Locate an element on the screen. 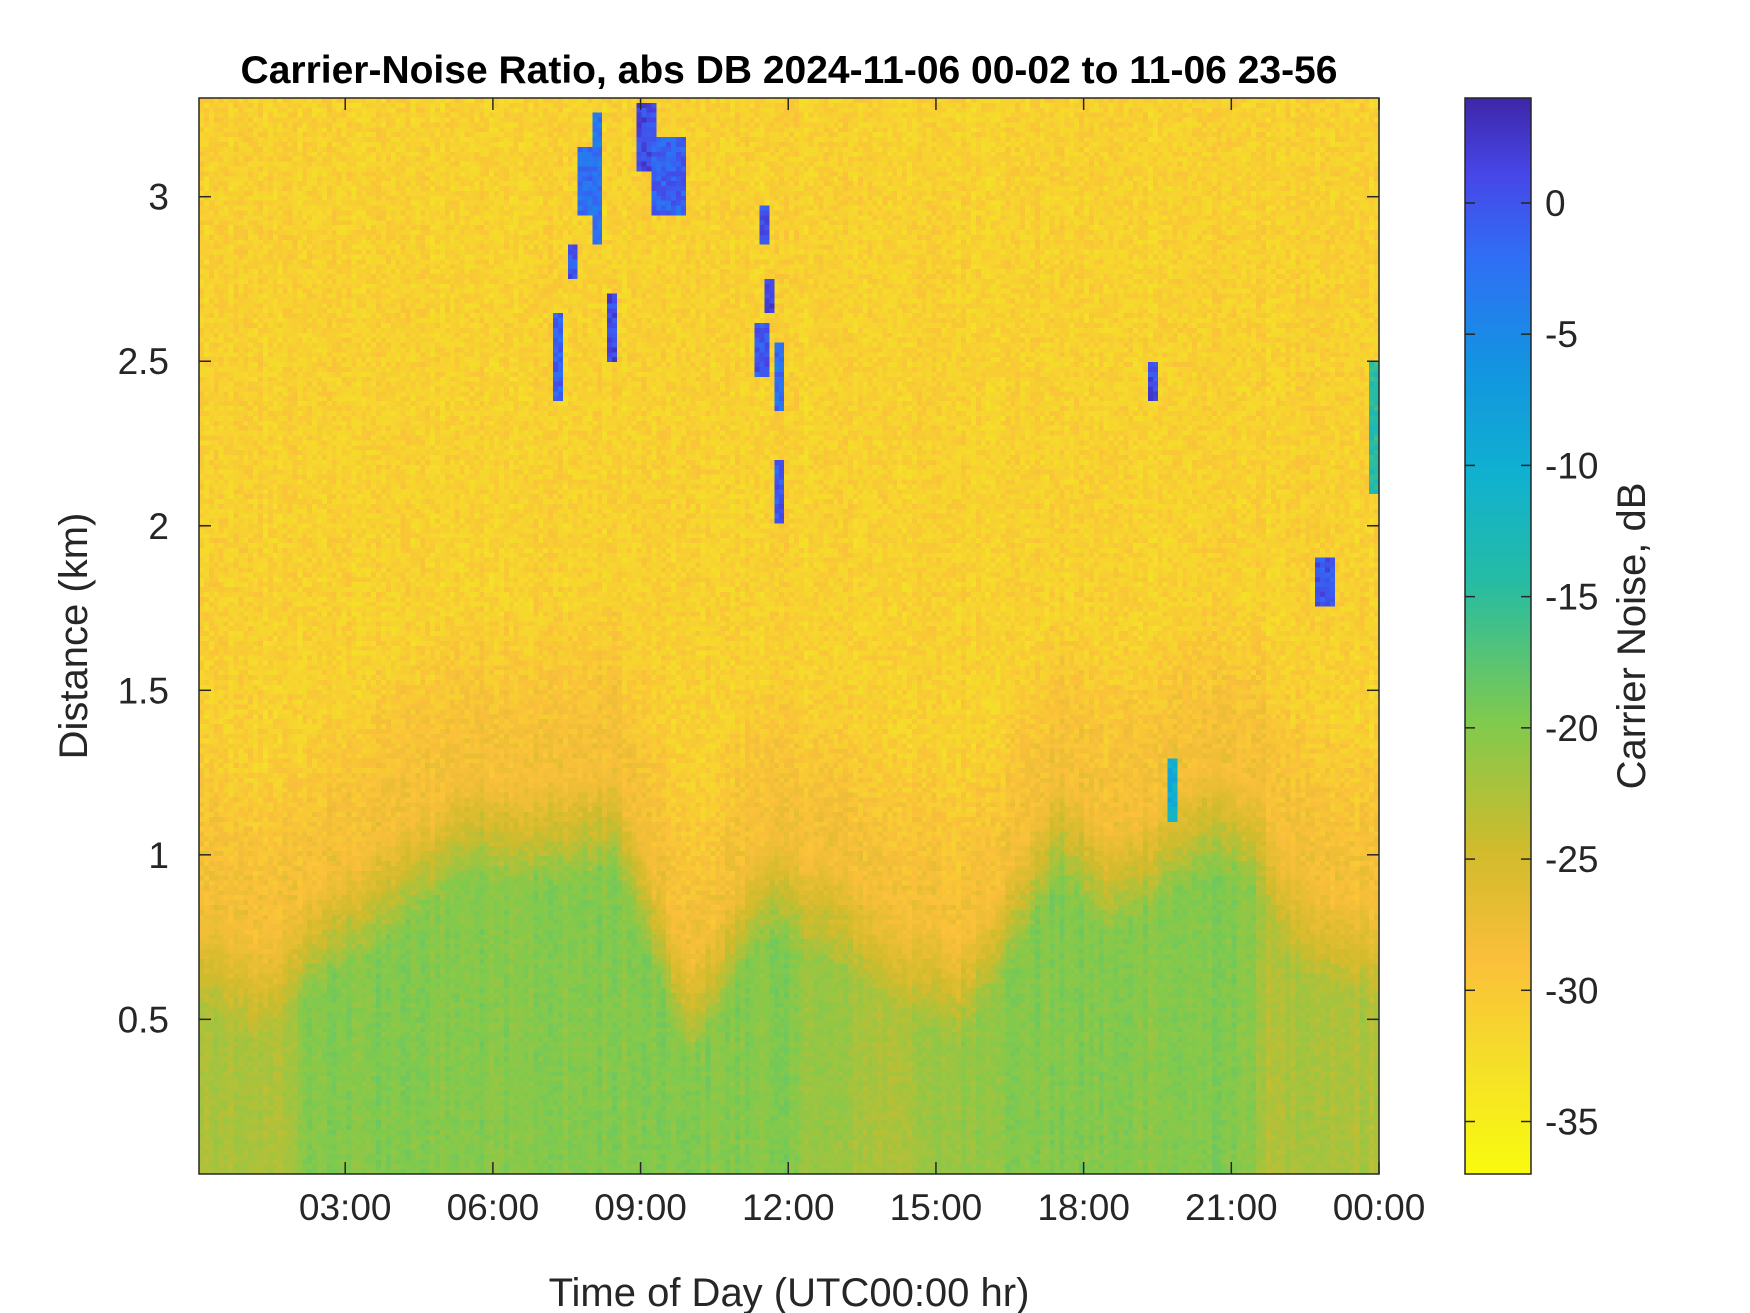 Image resolution: width=1750 pixels, height=1313 pixels. x-tick-label: 18:00 is located at coordinates (1083, 1207).